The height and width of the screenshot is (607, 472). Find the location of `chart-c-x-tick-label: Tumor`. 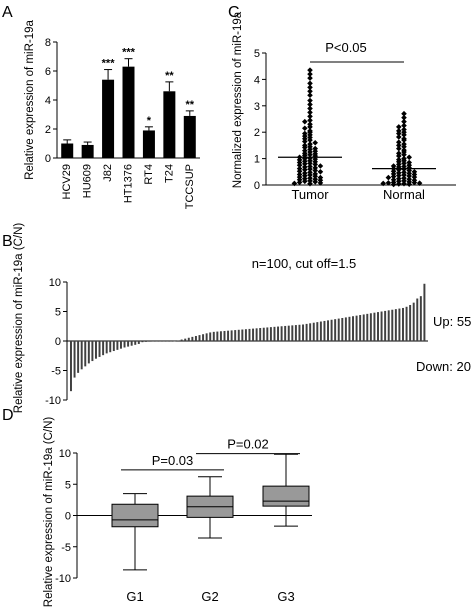

chart-c-x-tick-label: Tumor is located at coordinates (310, 194).